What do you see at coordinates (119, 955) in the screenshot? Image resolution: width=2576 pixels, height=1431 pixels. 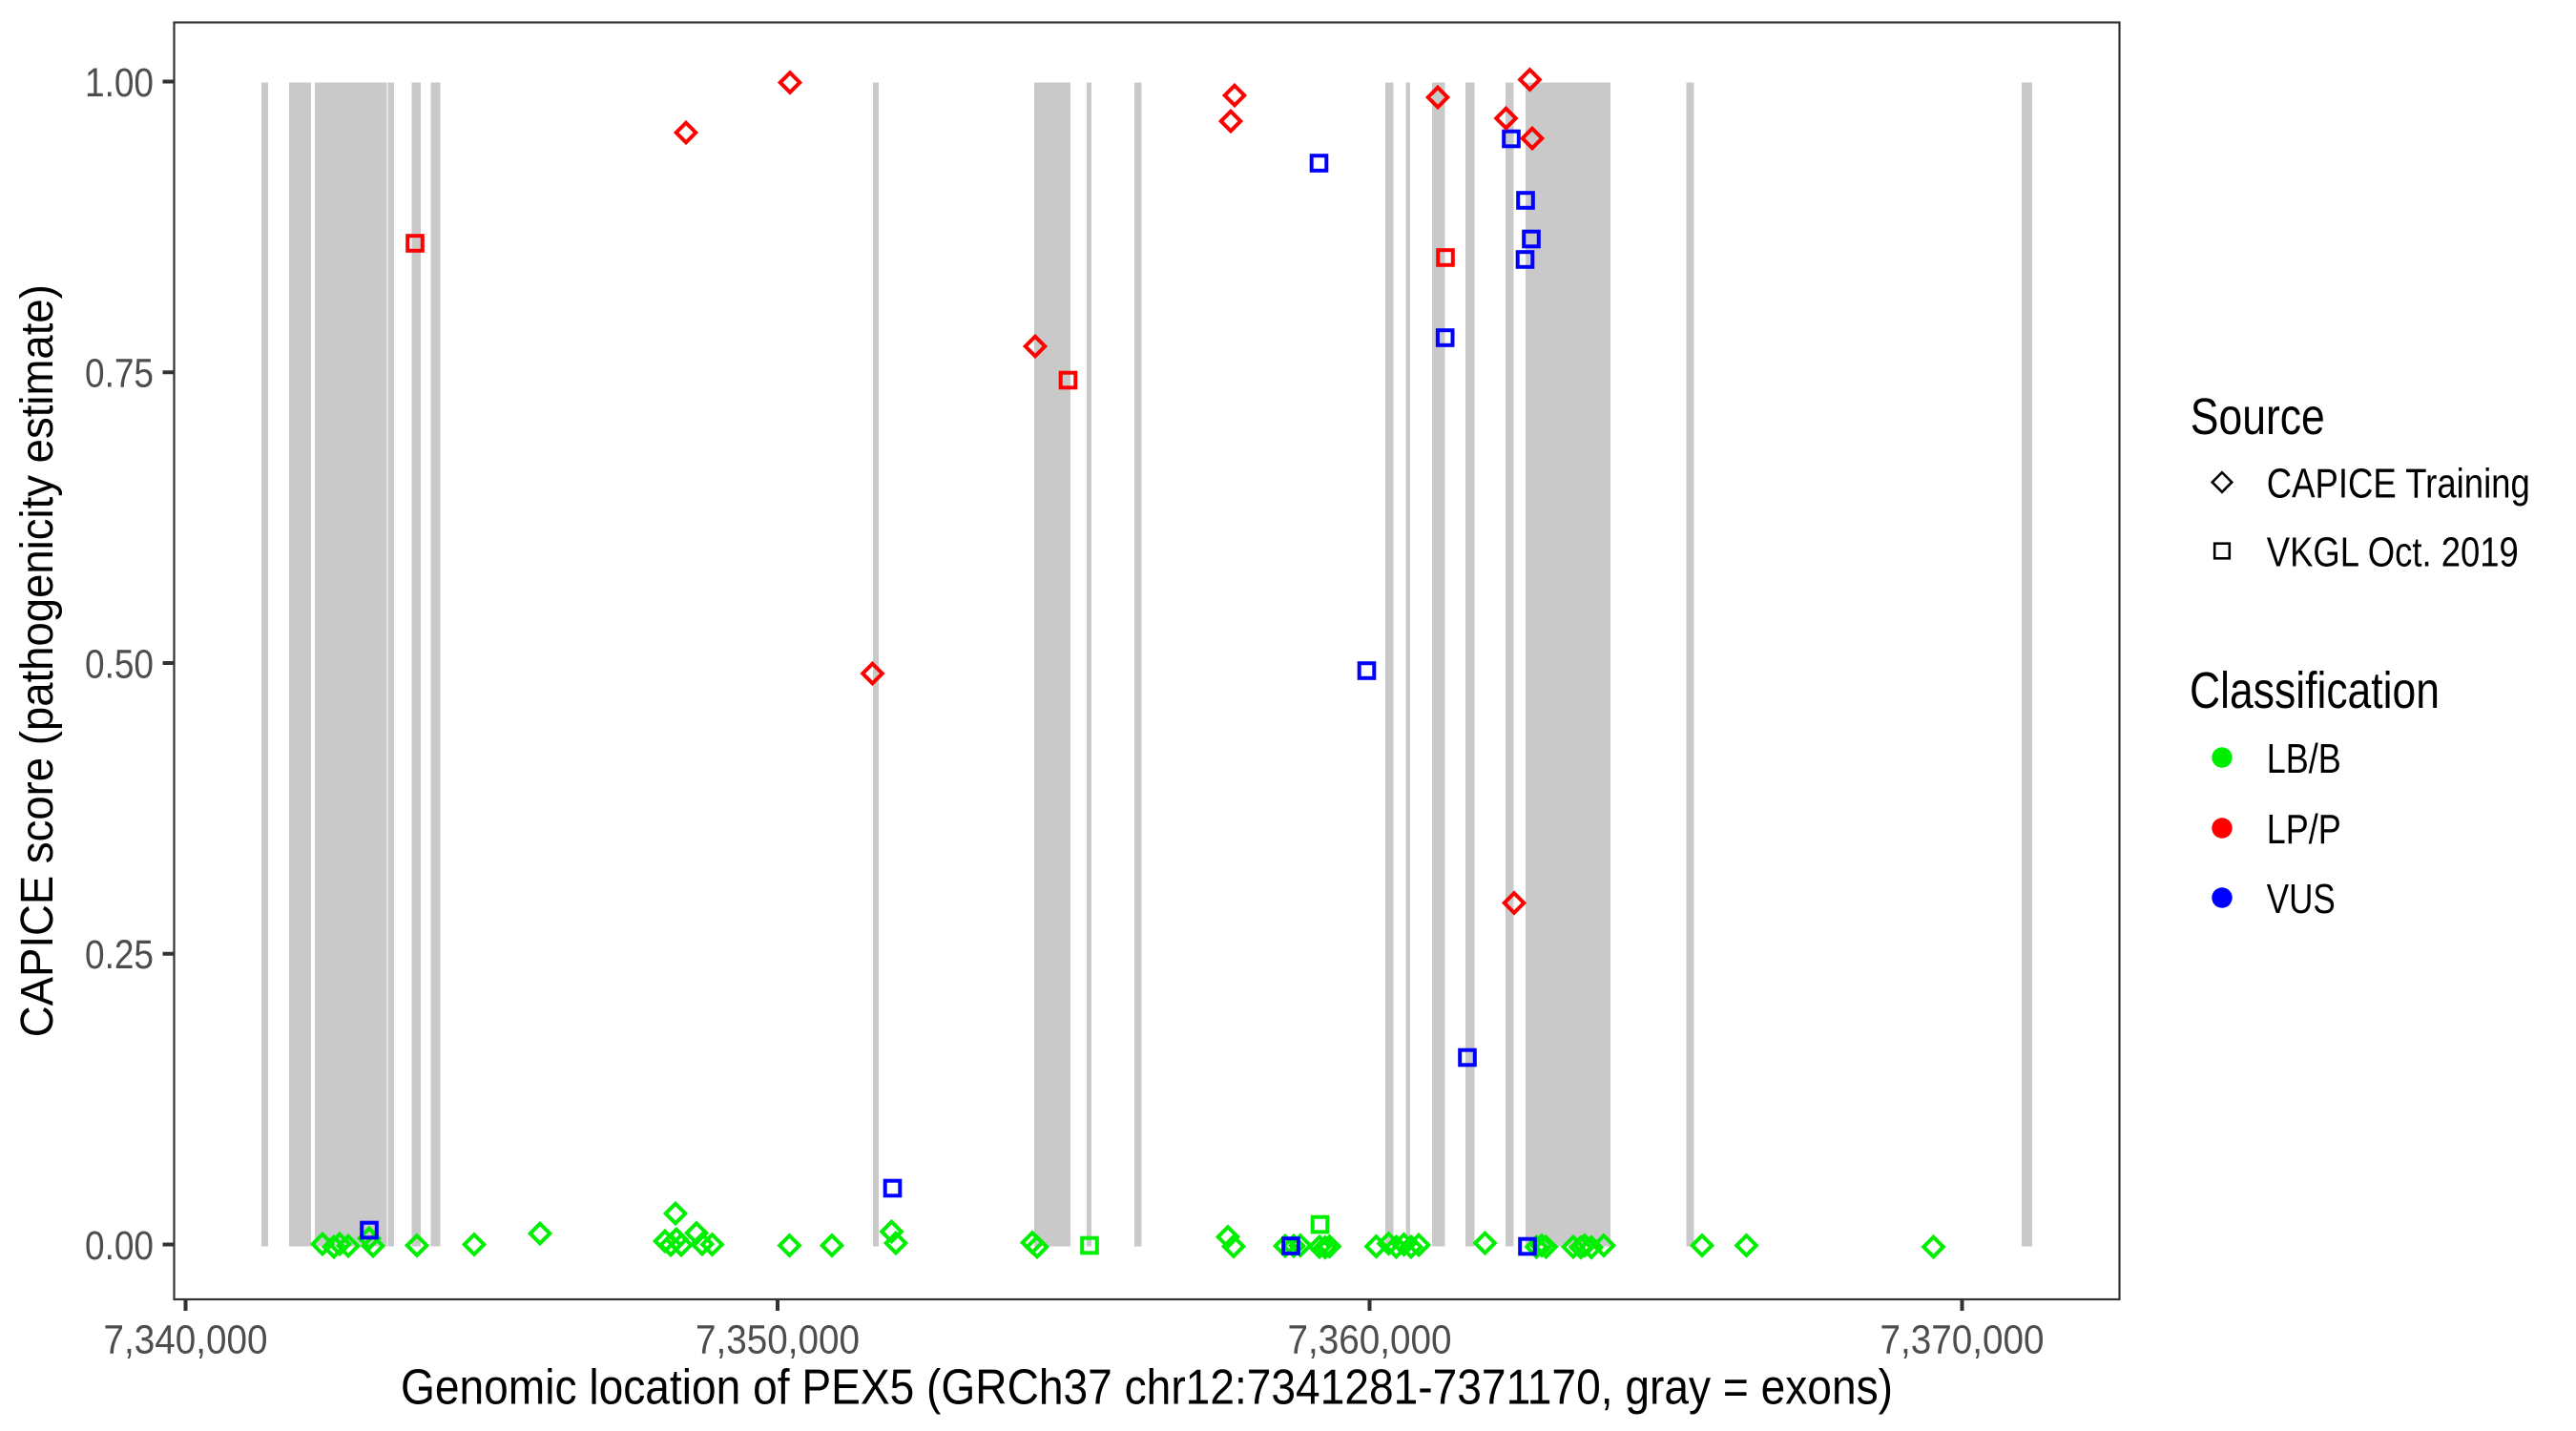 I see `svg-text: 0.25` at bounding box center [119, 955].